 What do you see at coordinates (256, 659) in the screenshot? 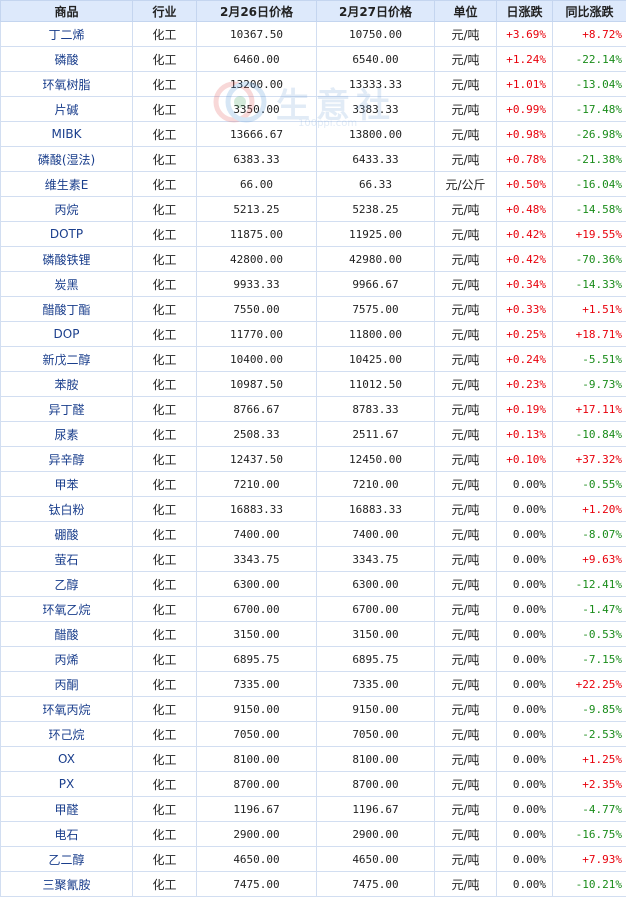
I see `price-feb26: 6895.75` at bounding box center [256, 659].